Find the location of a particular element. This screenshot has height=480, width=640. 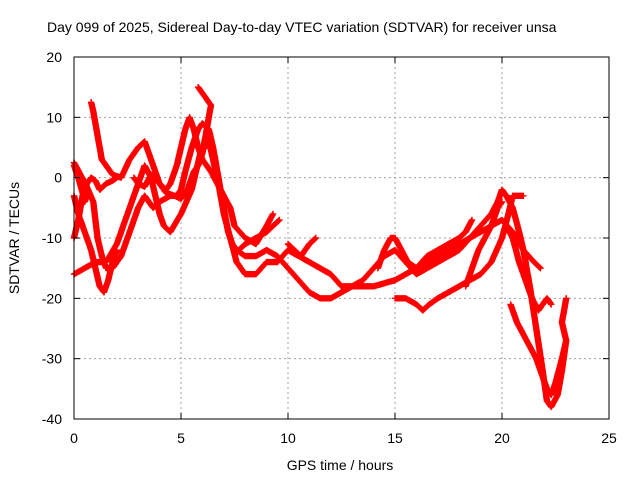

y-tick-label: -10 is located at coordinates (52, 238).